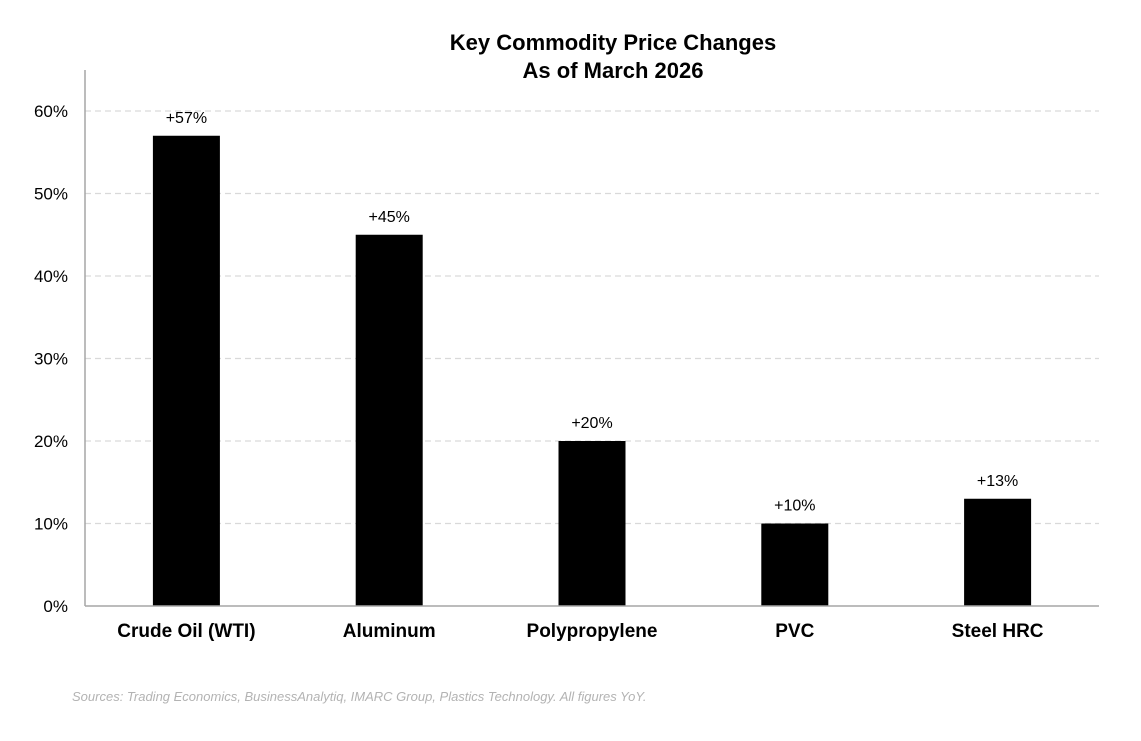  I want to click on y-axis-ticks: 0% 10% 20% 30% 40% 50% 60%, so click(51, 359).